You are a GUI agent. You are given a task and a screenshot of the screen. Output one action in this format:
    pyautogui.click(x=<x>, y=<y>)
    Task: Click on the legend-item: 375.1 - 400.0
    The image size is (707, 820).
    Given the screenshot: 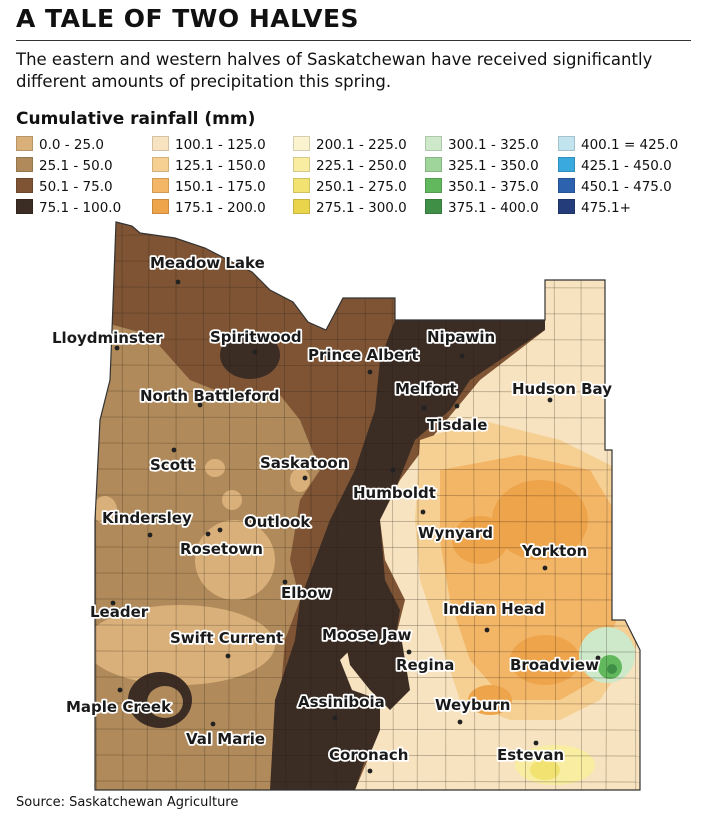 What is the action you would take?
    pyautogui.click(x=482, y=208)
    